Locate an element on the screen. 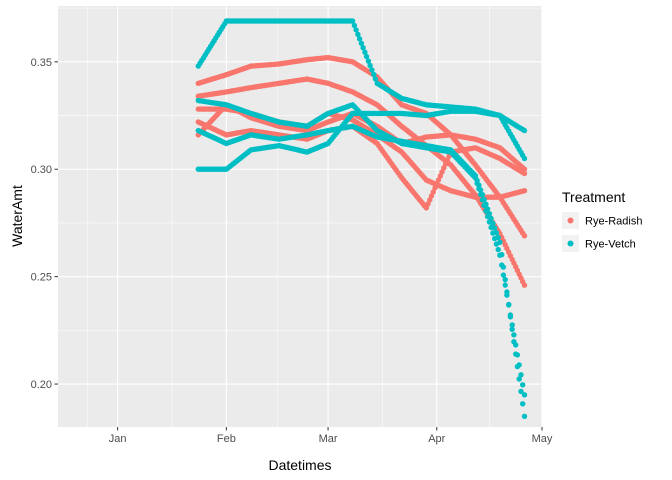 Image resolution: width=672 pixels, height=480 pixels. y-axis-title: WaterAmt is located at coordinates (17, 216).